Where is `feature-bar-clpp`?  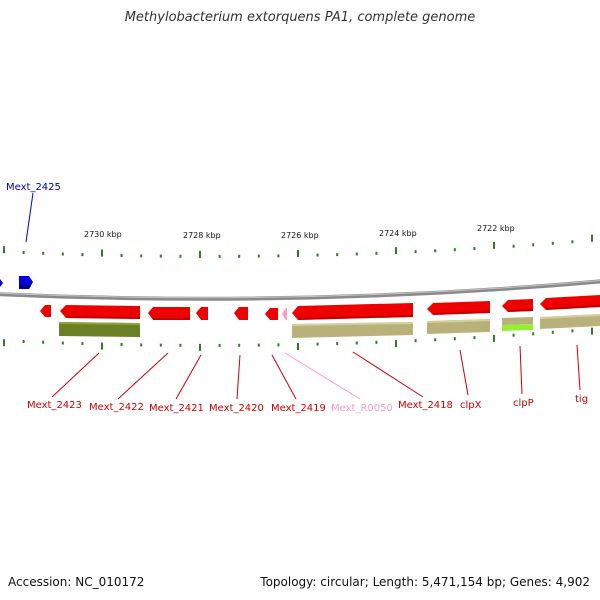 feature-bar-clpp is located at coordinates (517, 321).